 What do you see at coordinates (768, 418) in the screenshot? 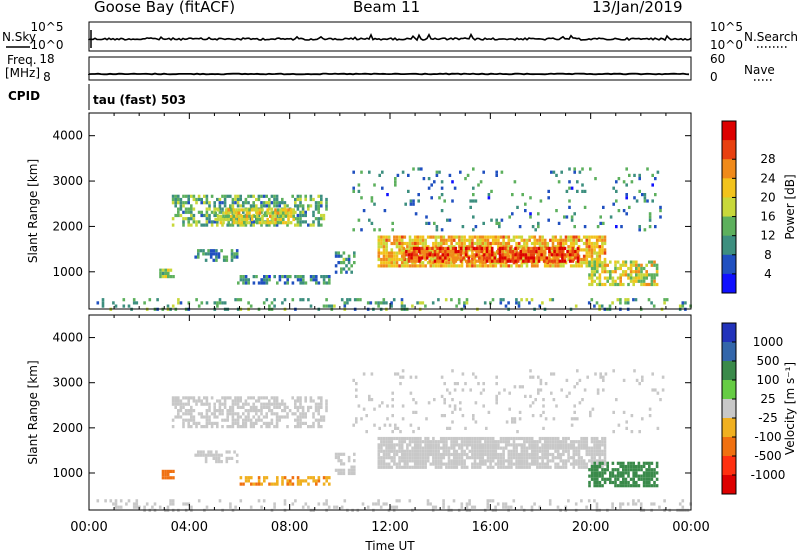
I see `velocity-colorbar-tick-label: -25` at bounding box center [768, 418].